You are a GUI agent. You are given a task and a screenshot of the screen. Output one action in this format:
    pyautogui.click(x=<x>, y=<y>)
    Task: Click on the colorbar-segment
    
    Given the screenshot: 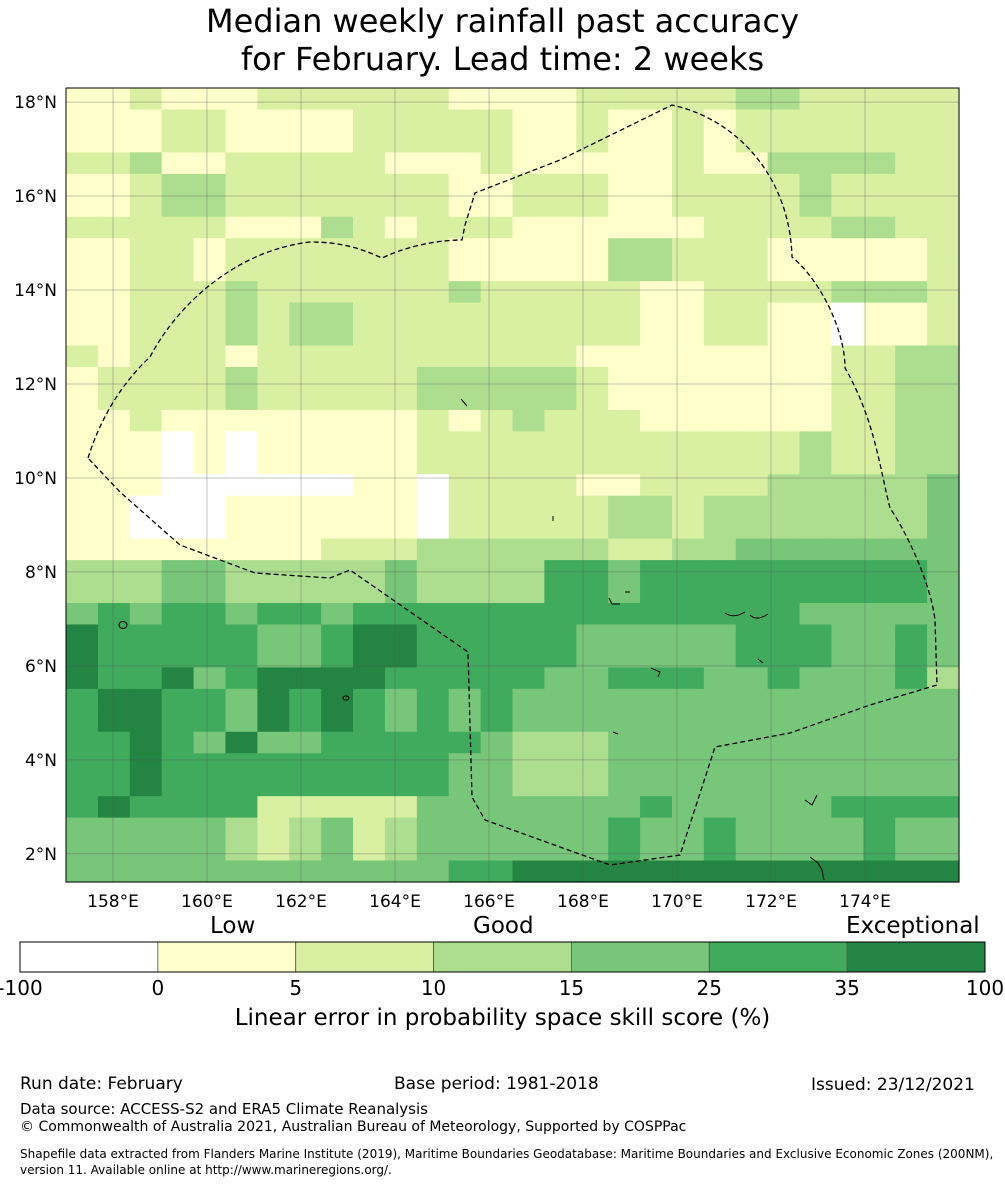 What is the action you would take?
    pyautogui.click(x=364, y=957)
    